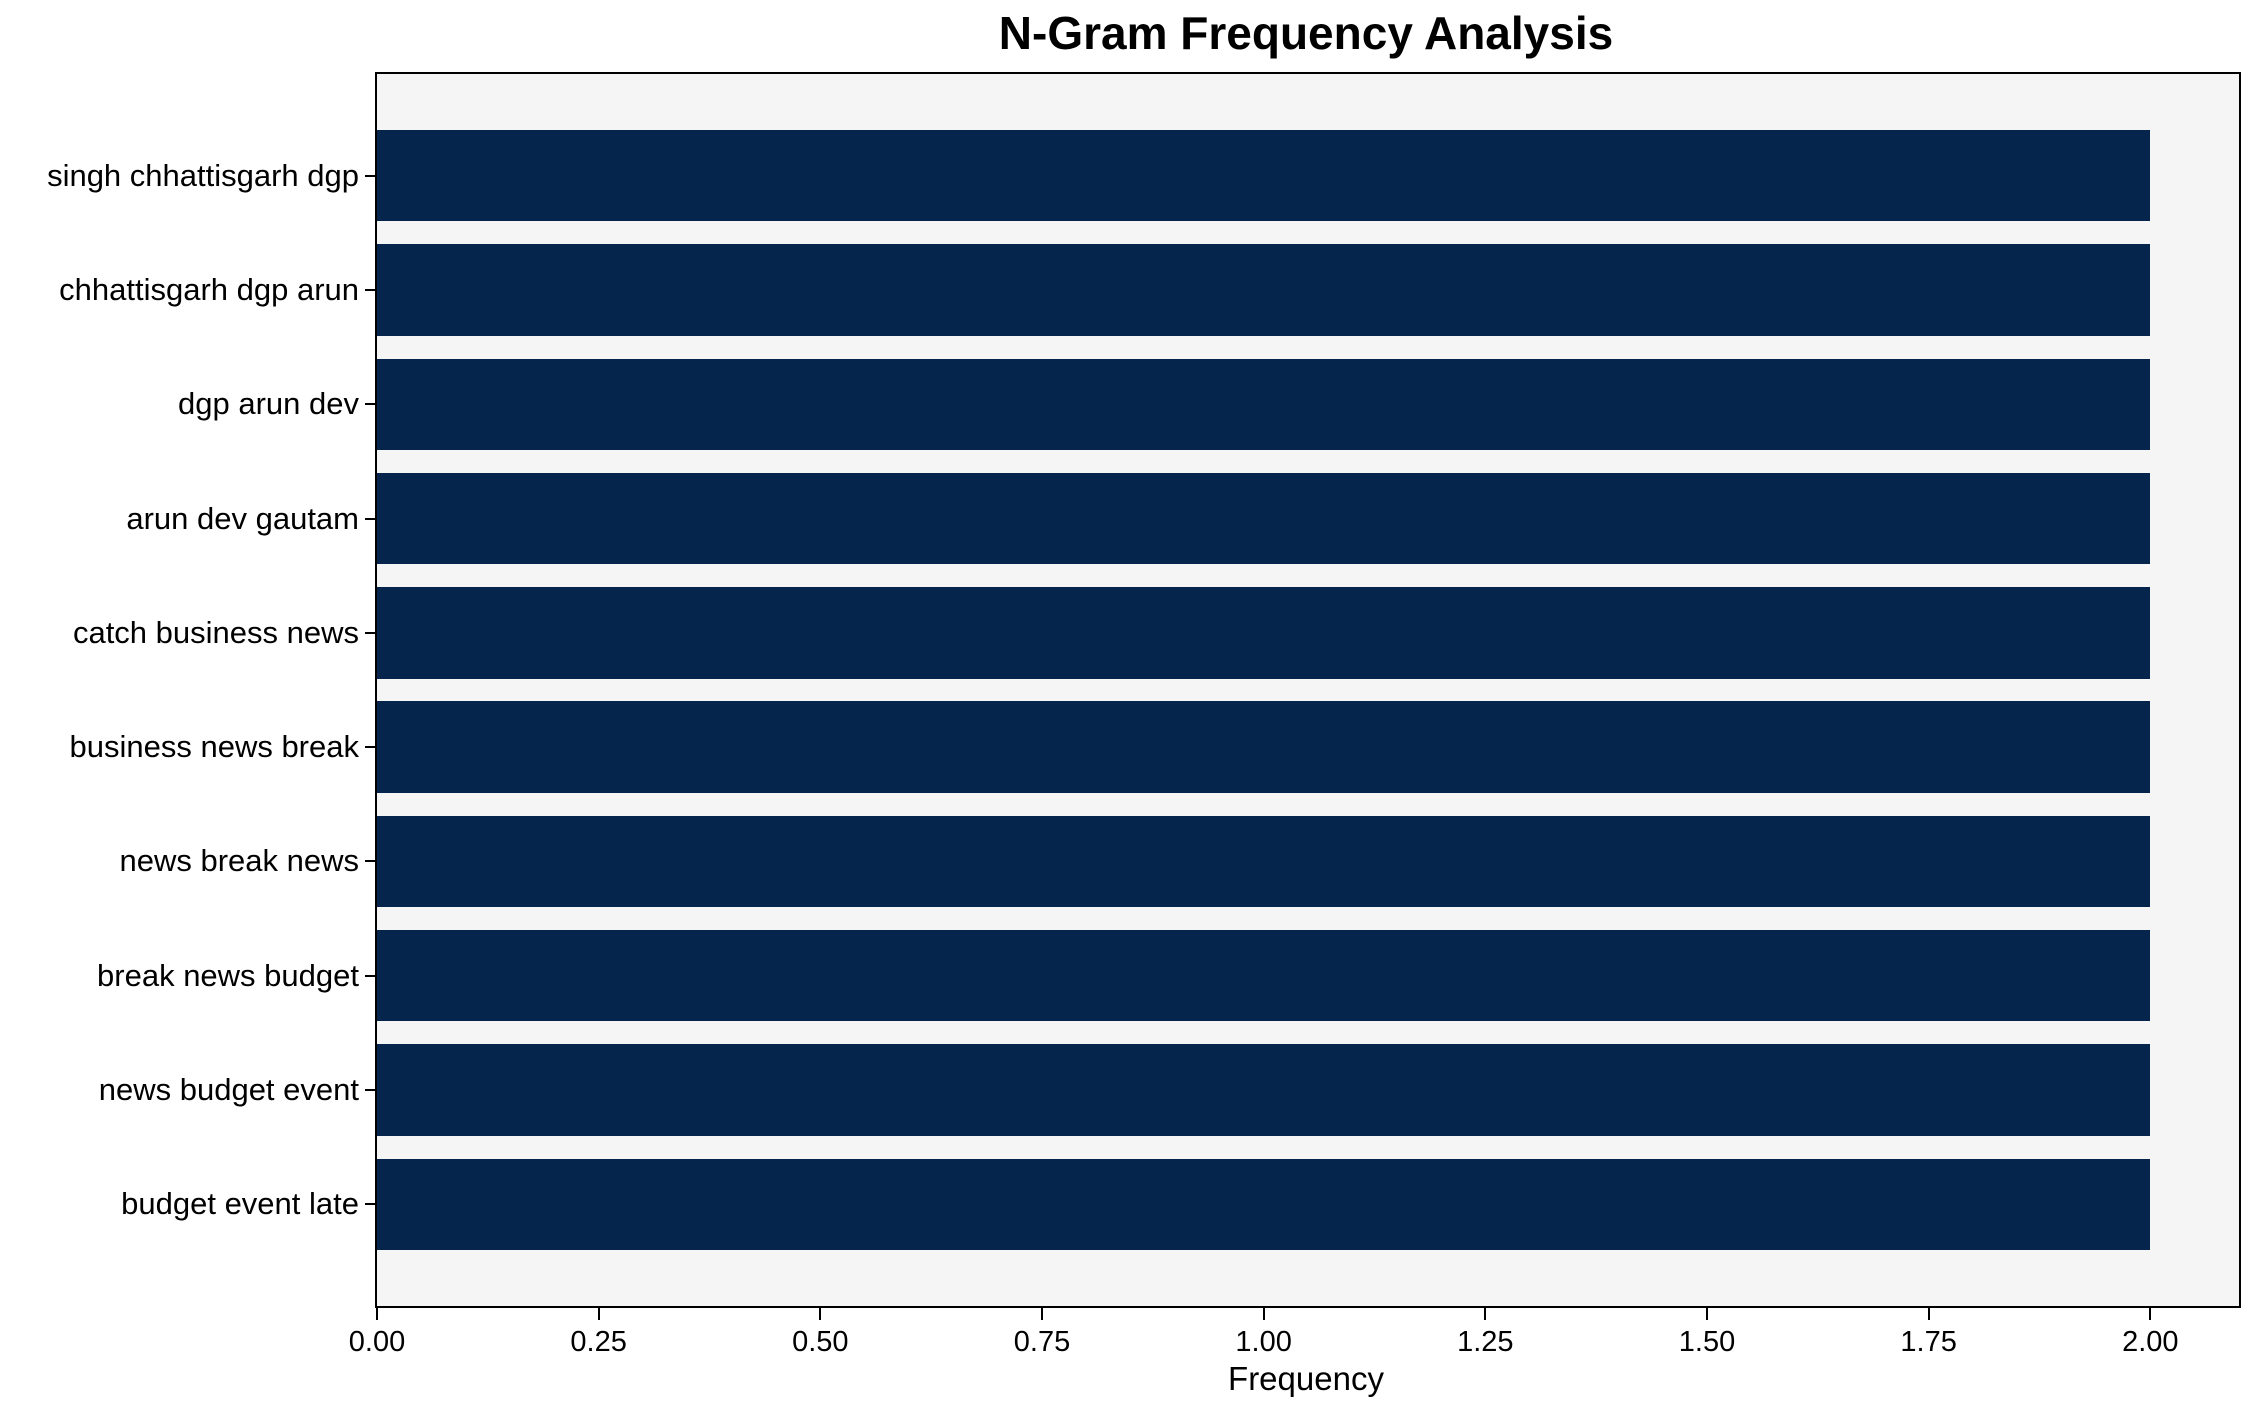 The width and height of the screenshot is (2255, 1414). What do you see at coordinates (203, 175) in the screenshot?
I see `y-tick-label: singh chhattisgarh dgp` at bounding box center [203, 175].